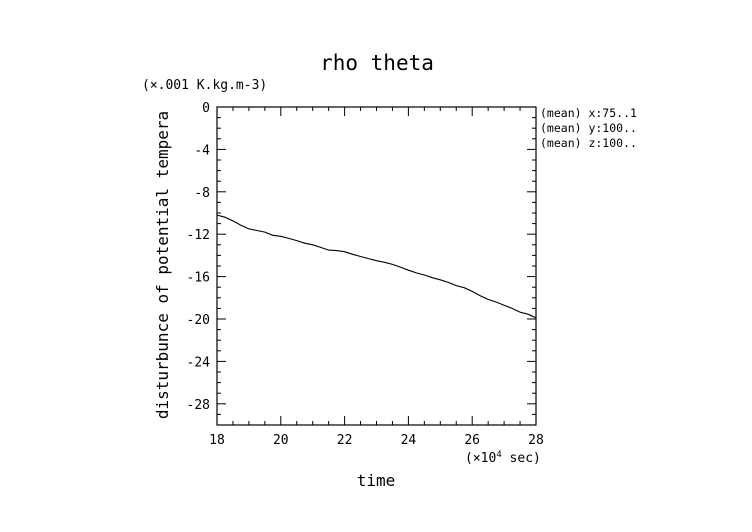 This screenshot has height=532, width=752. I want to click on annotation-text: (mean) z:100.., so click(588, 143).